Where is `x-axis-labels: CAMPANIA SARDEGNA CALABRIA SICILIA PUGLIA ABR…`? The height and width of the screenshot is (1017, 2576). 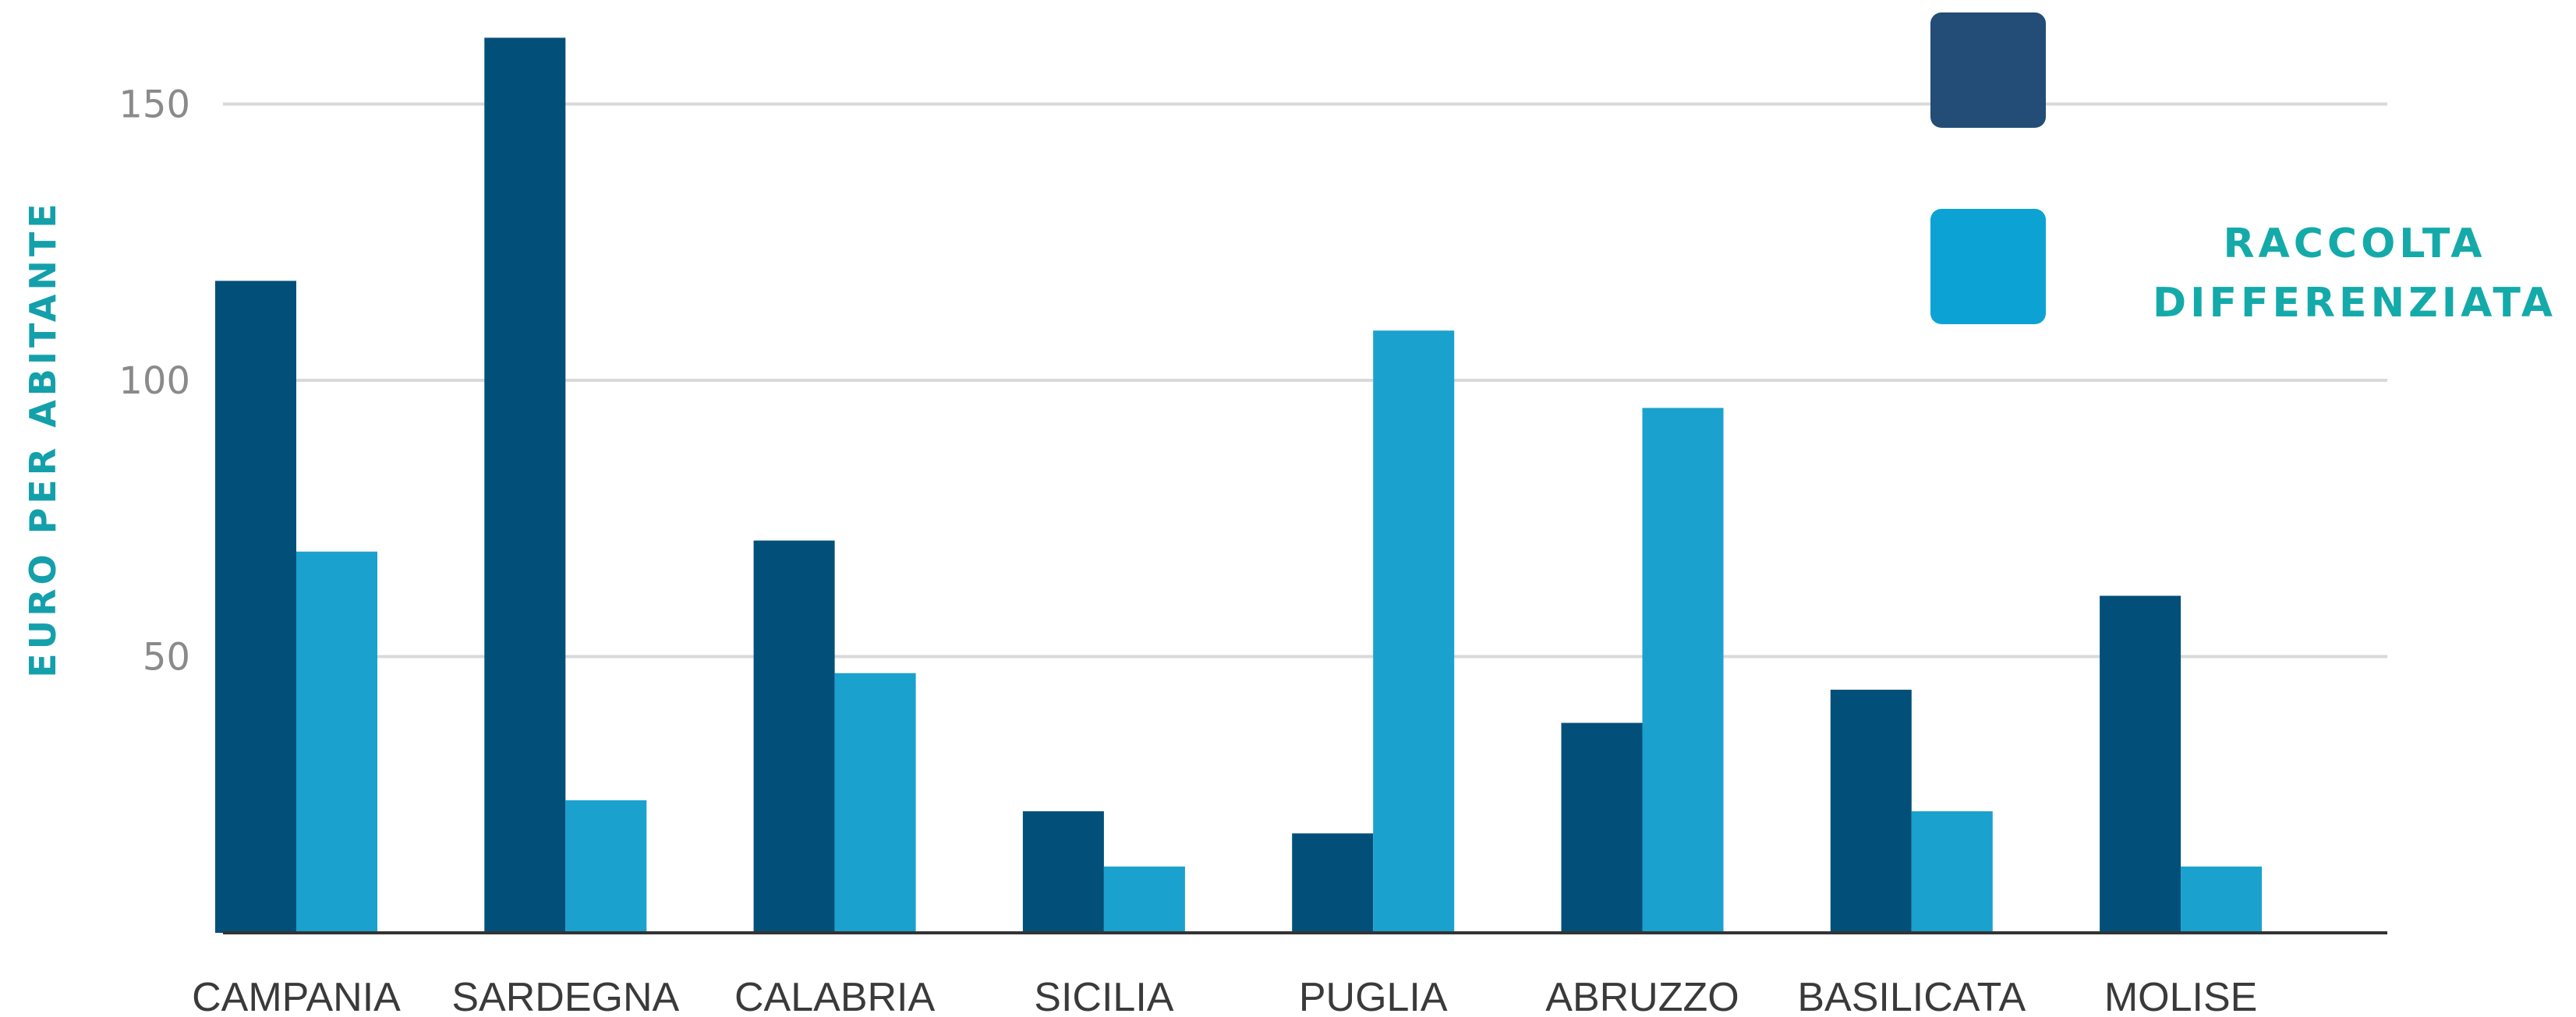 x-axis-labels: CAMPANIA SARDEGNA CALABRIA SICILIA PUGLIA ABR… is located at coordinates (1224, 996).